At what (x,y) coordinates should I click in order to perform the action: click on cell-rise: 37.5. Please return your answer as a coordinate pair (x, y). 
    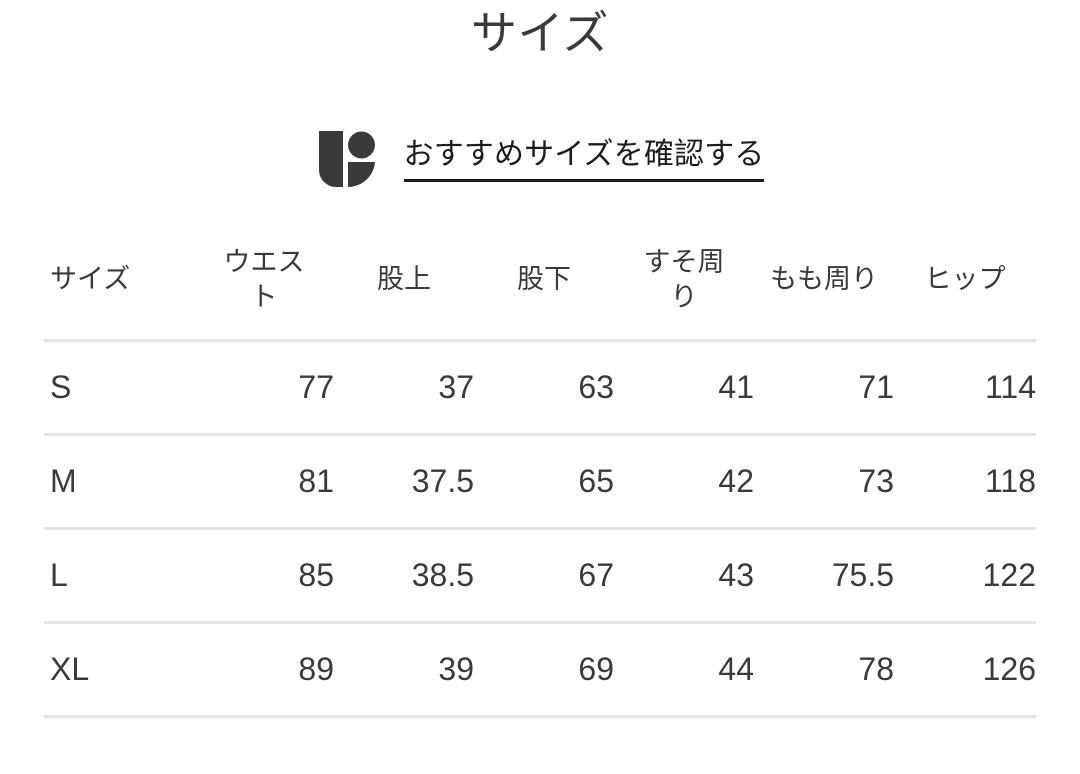
    Looking at the image, I should click on (442, 481).